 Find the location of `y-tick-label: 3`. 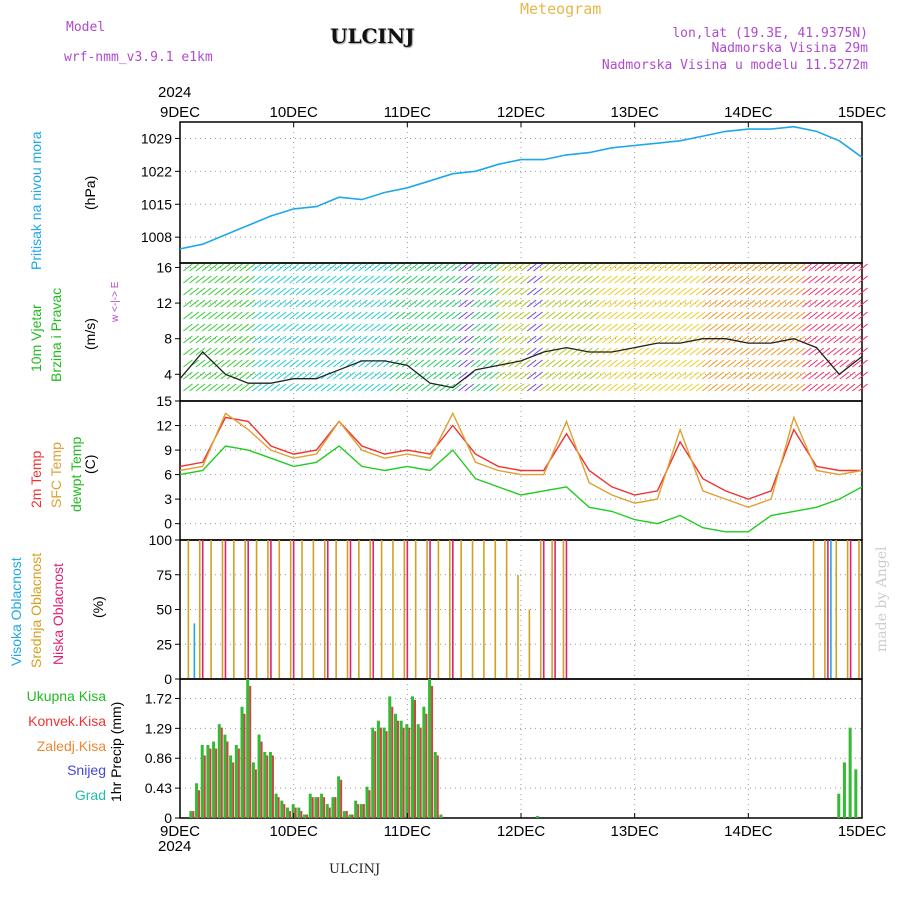

y-tick-label: 3 is located at coordinates (168, 499).